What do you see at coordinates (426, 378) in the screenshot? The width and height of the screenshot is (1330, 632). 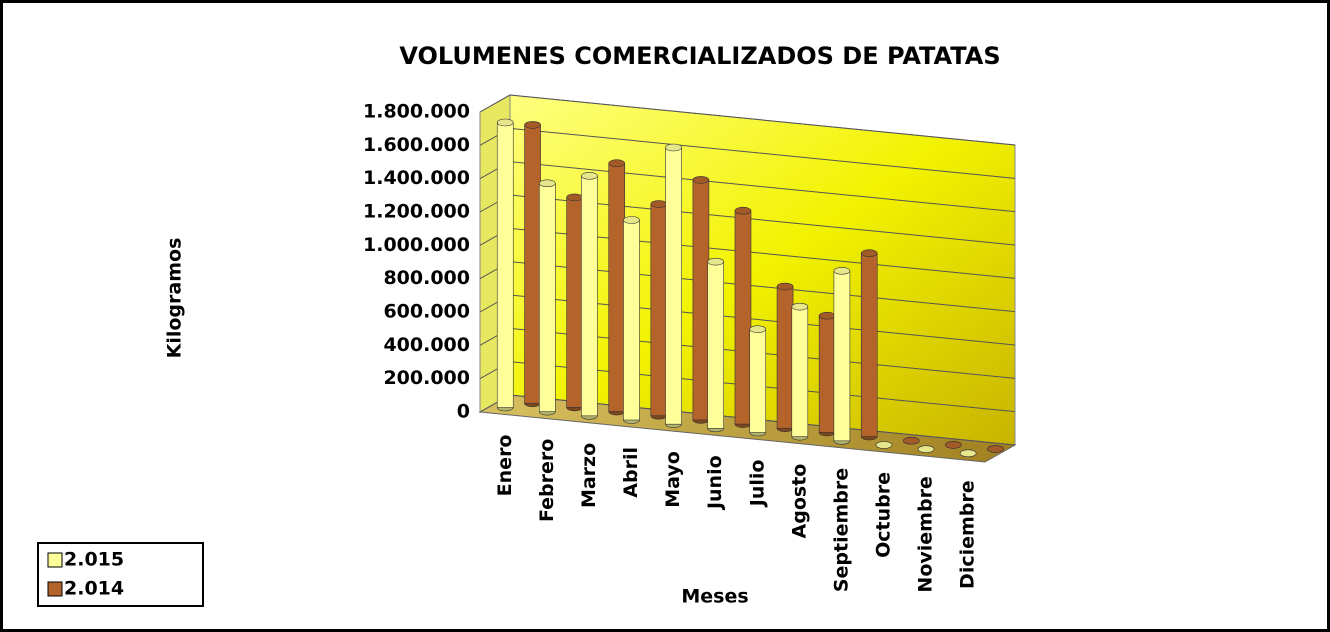 I see `y-tick-label: 200.000` at bounding box center [426, 378].